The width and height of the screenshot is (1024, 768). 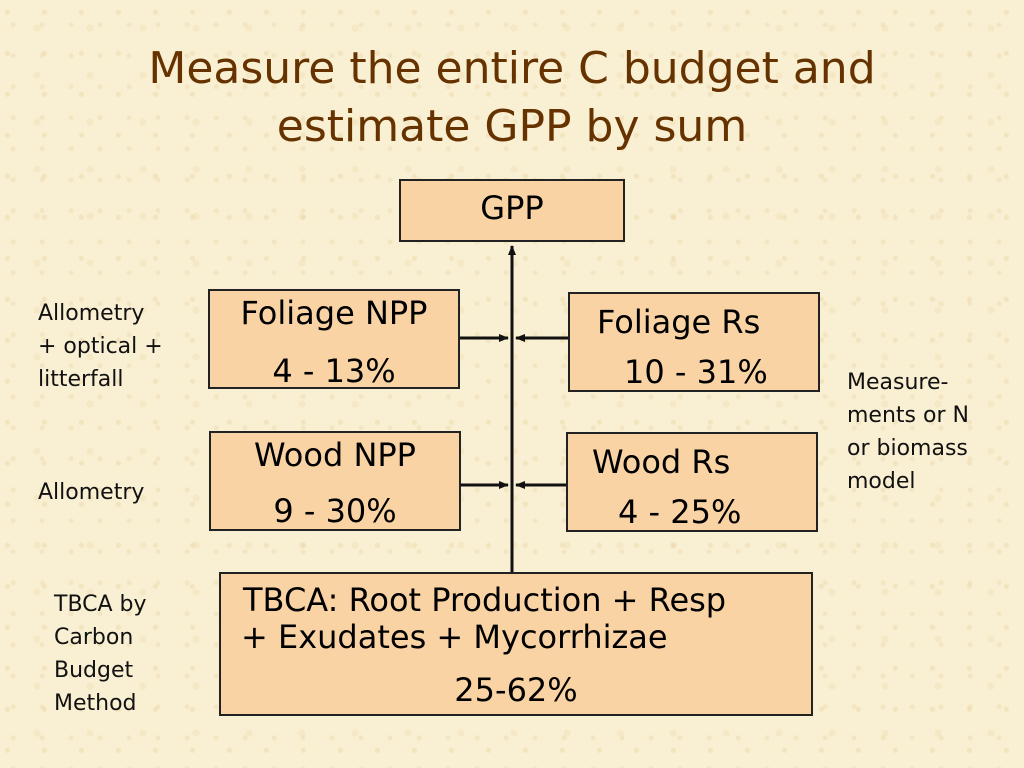 I want to click on tbca-method-line-3: Budget, so click(x=94, y=670).